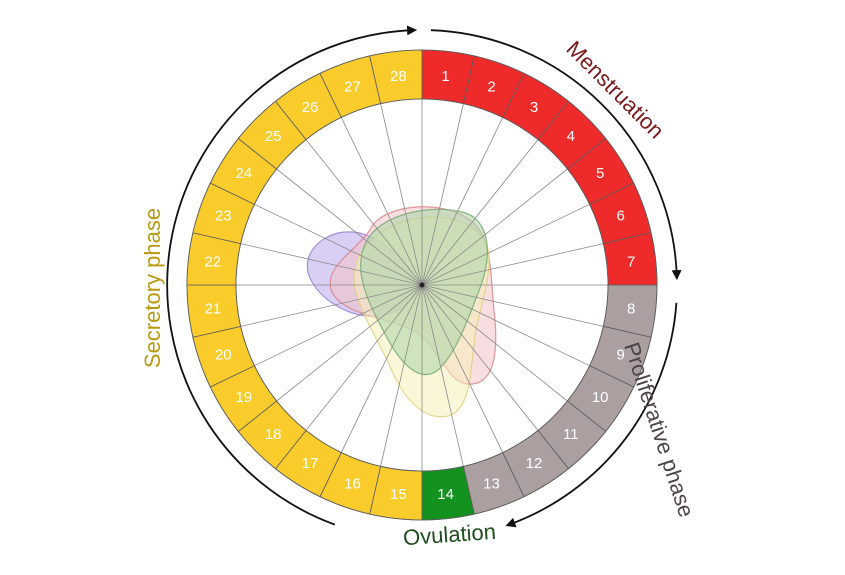 The height and width of the screenshot is (575, 845). What do you see at coordinates (212, 261) in the screenshot?
I see `day-label: 22` at bounding box center [212, 261].